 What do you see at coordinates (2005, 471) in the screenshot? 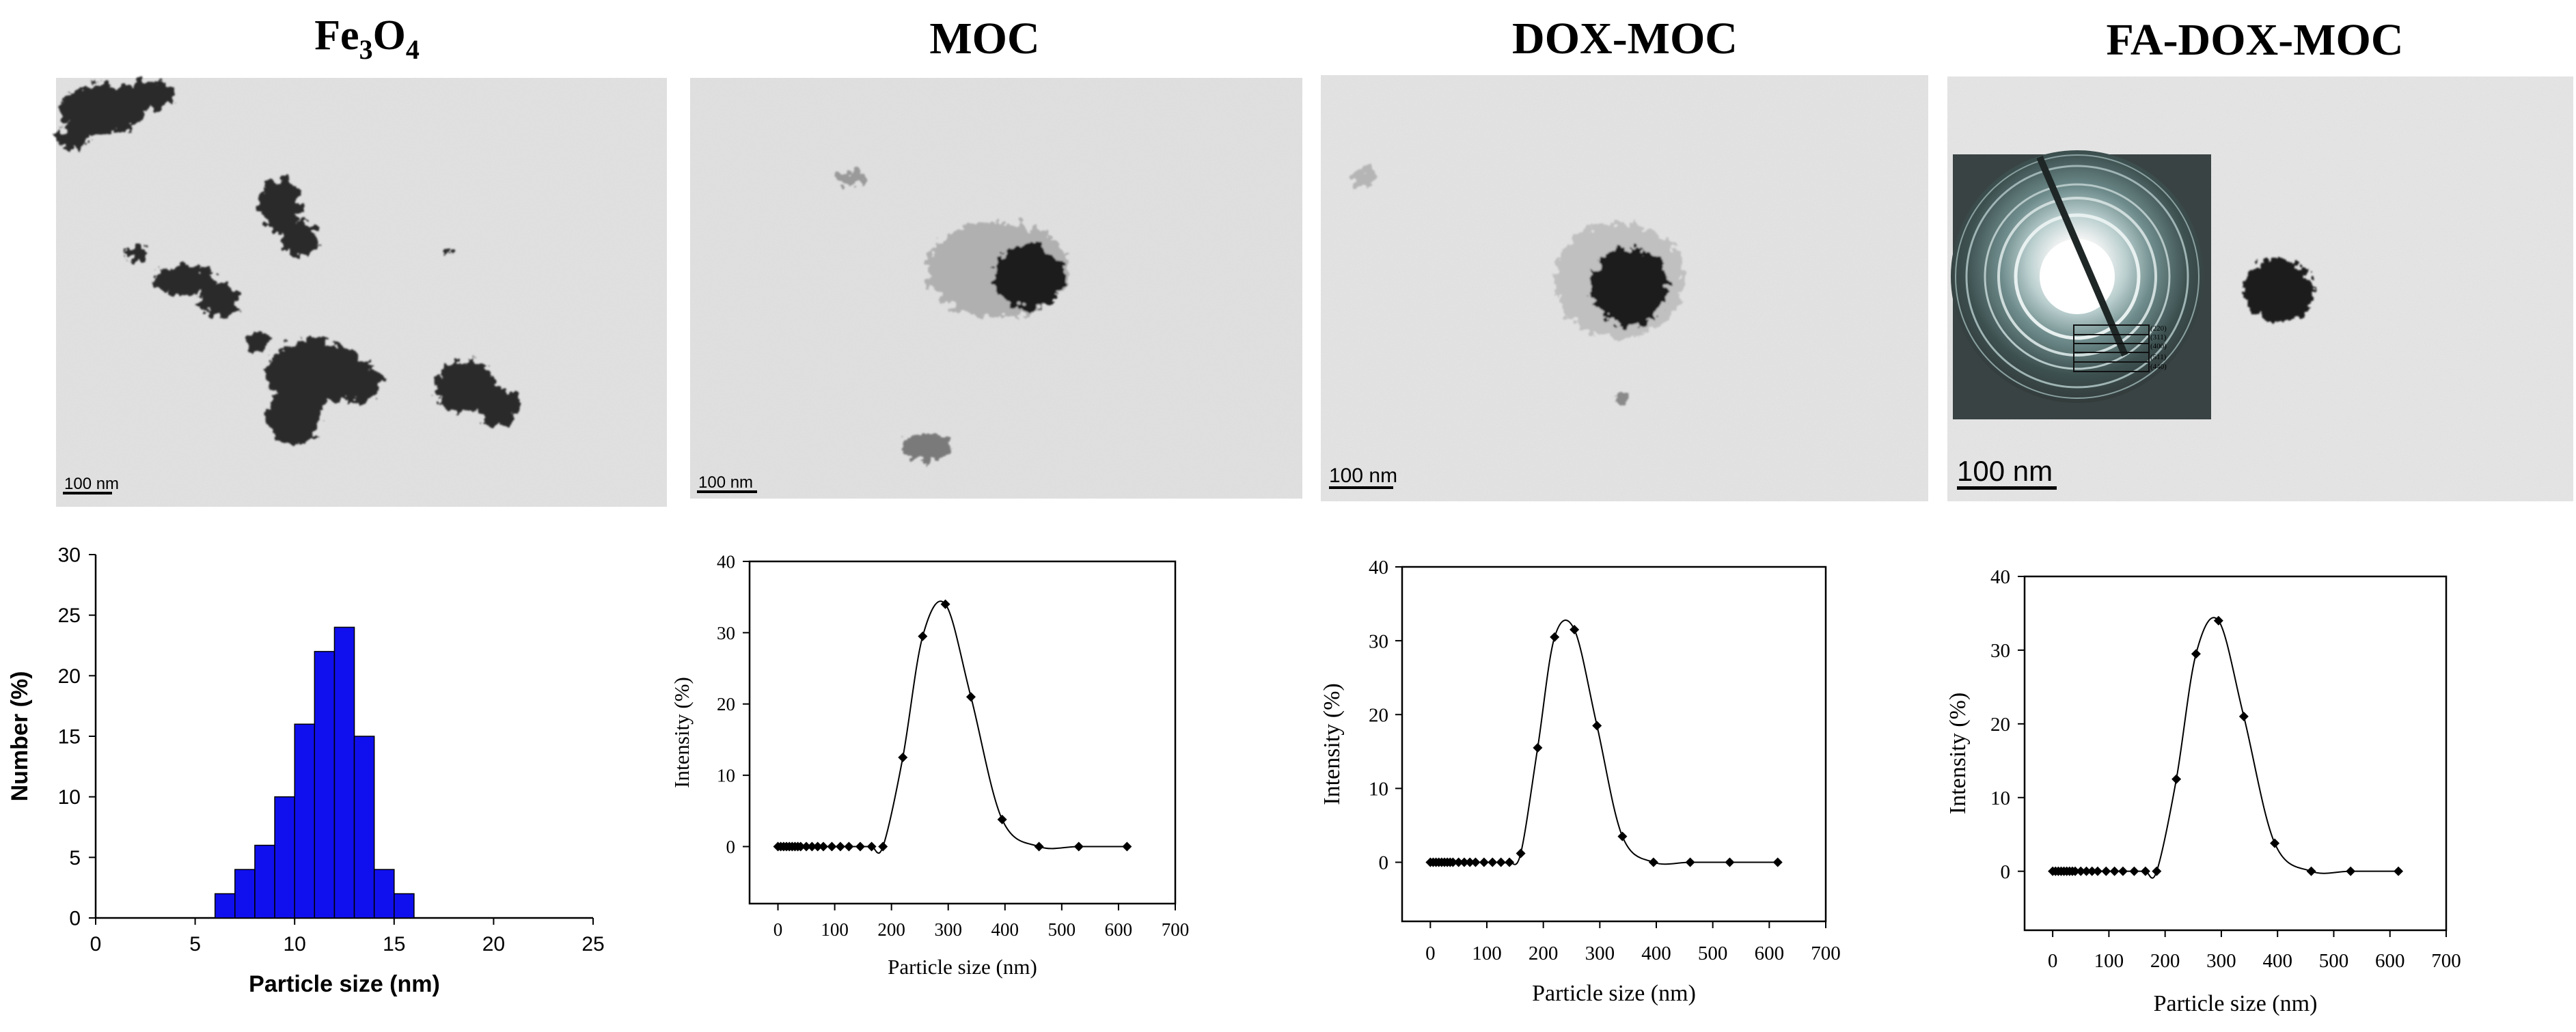
I see `scale-label-fa-dox-moc: 100 nm` at bounding box center [2005, 471].